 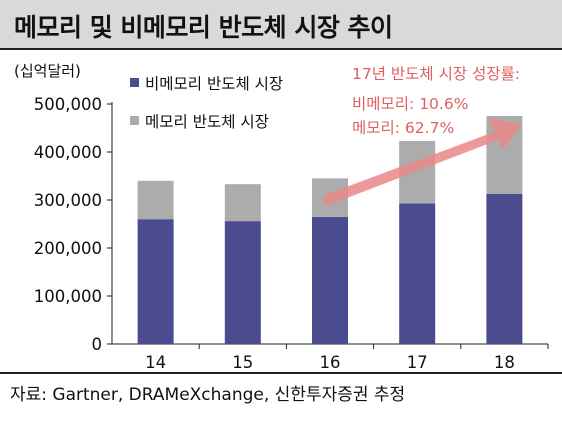 I want to click on title-bar: 메모리 및 비메모리 반도체 시장 추이, so click(x=281, y=25).